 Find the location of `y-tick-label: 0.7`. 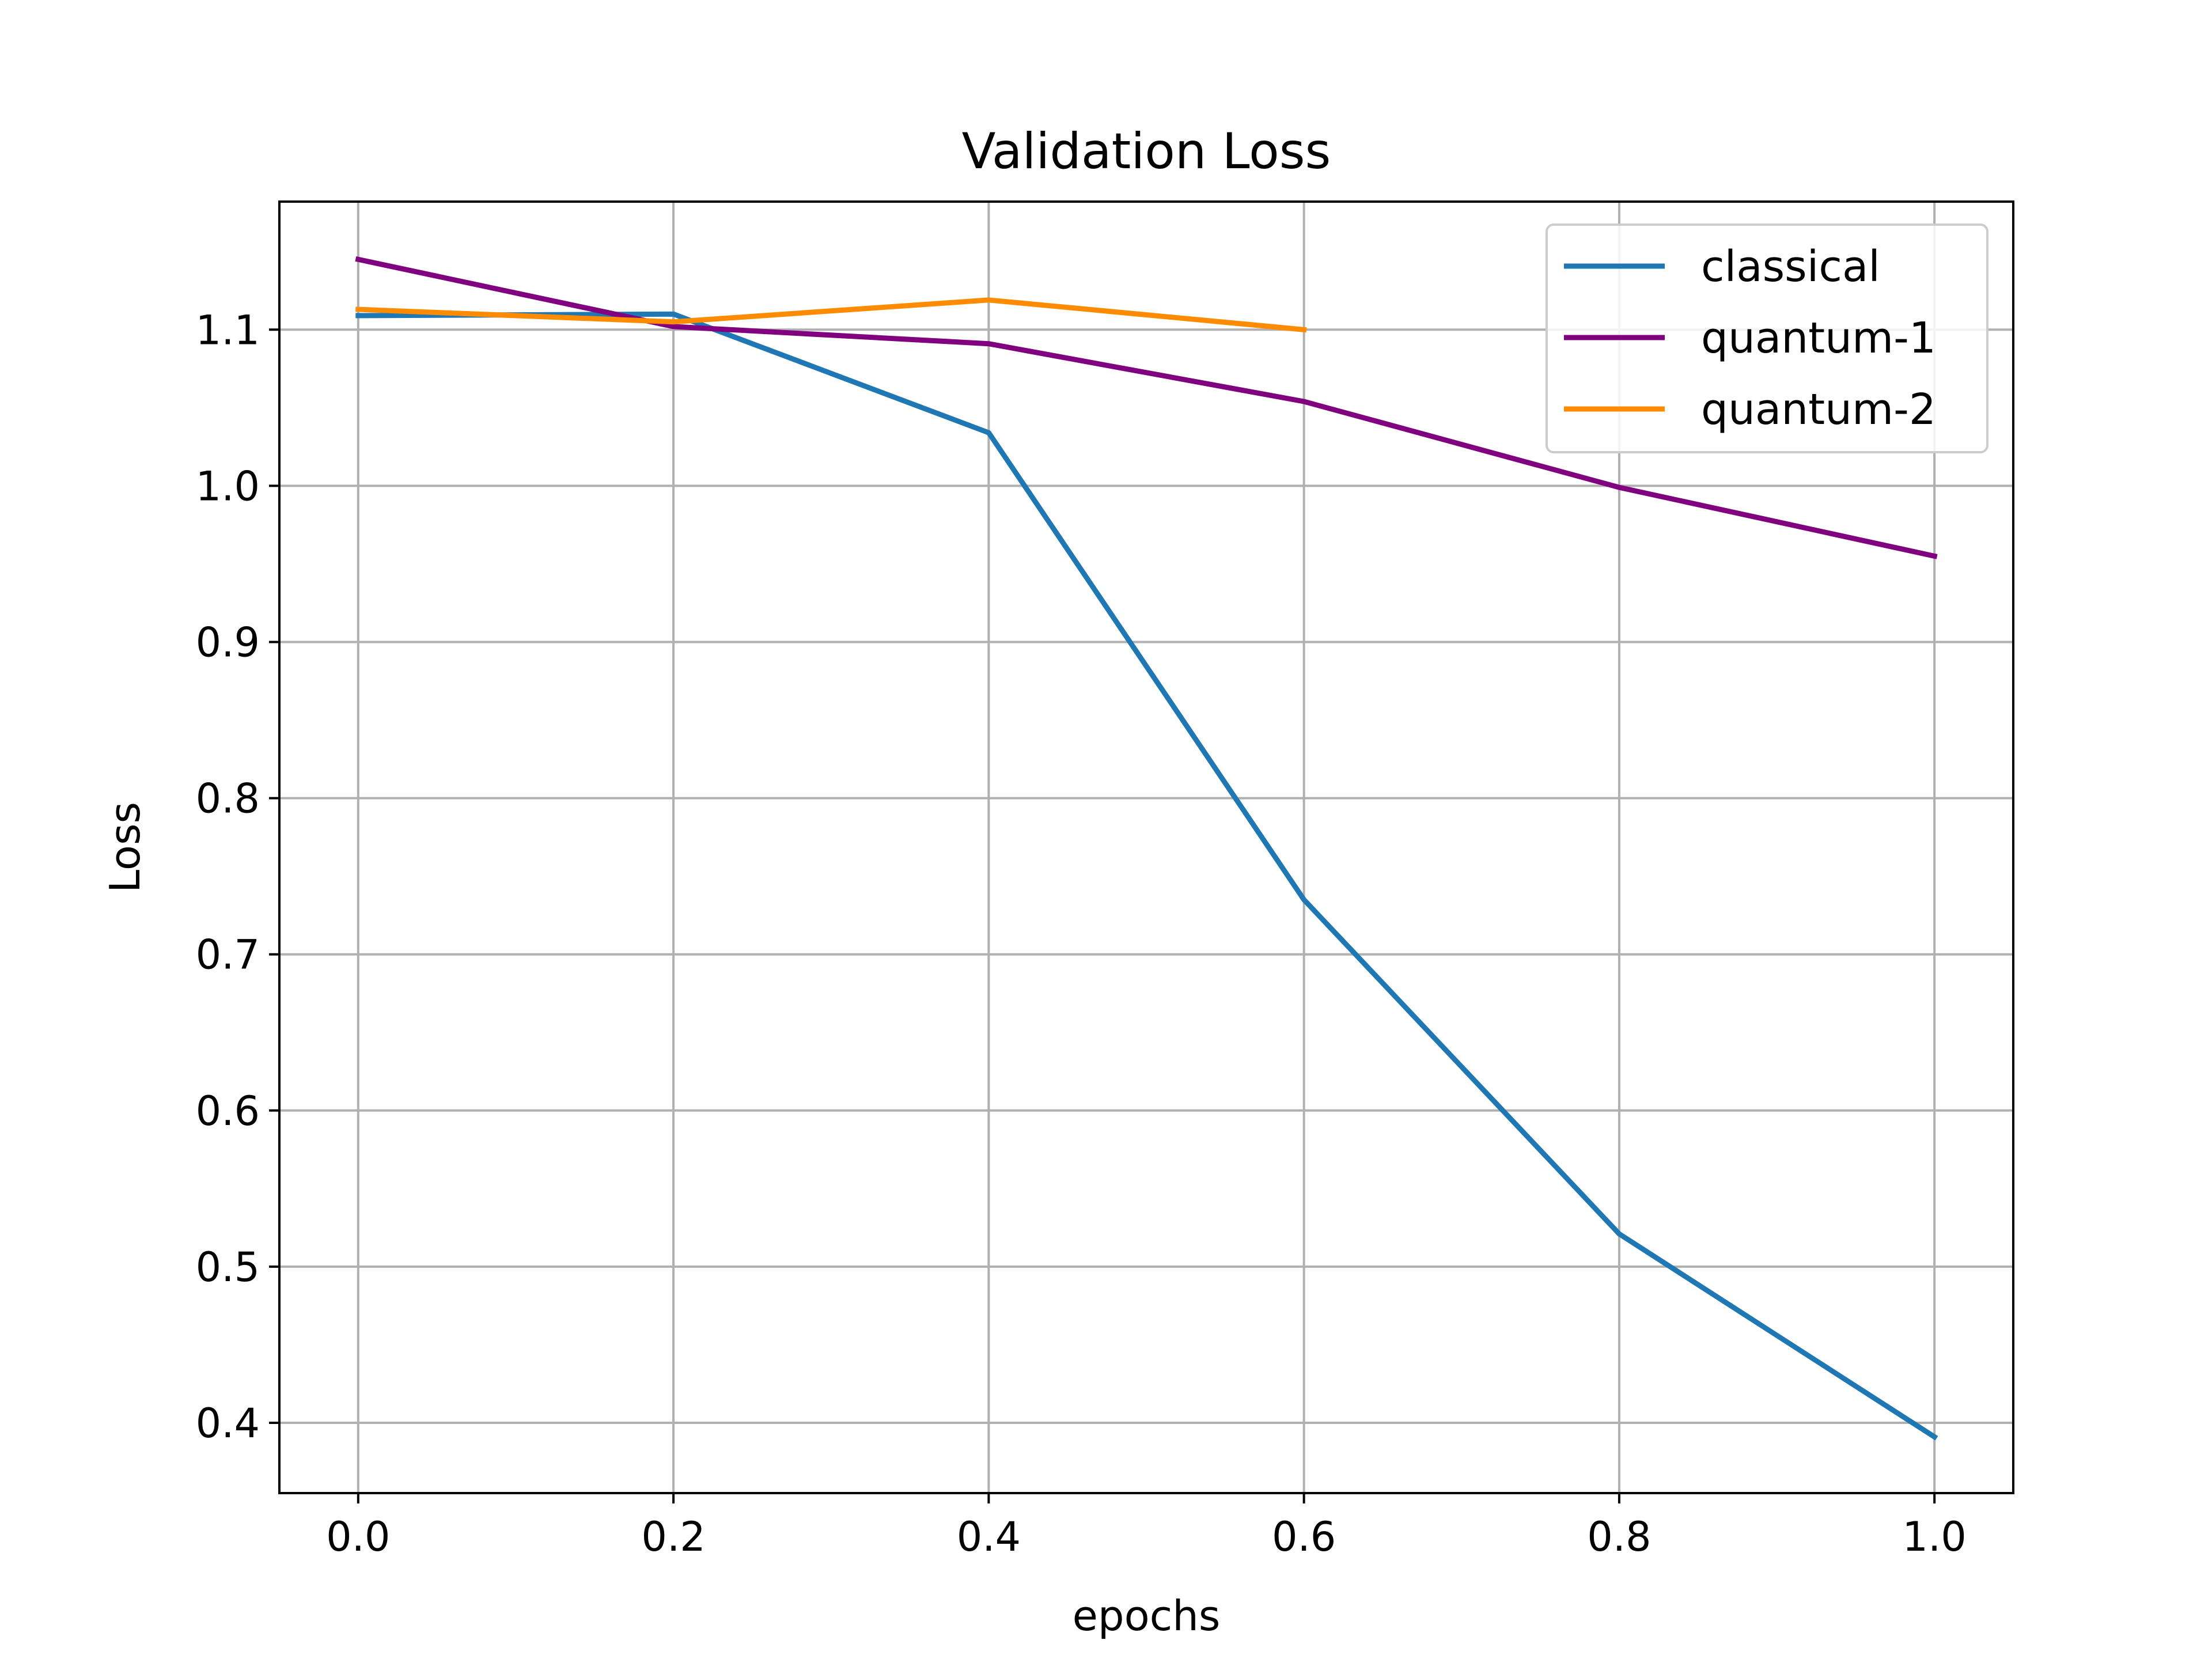

y-tick-label: 0.7 is located at coordinates (228, 955).